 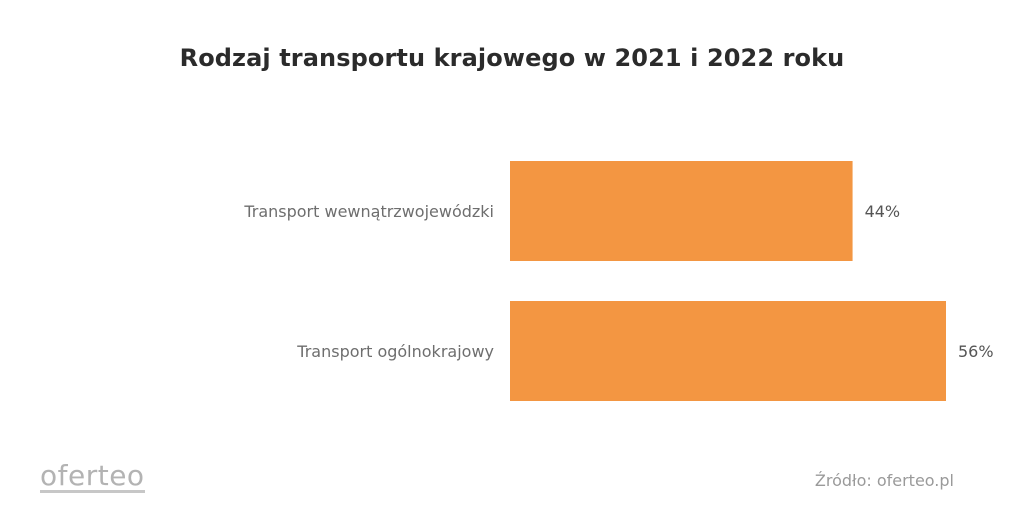 I want to click on category-label-0: Transport wewnątrzwojewódzki, so click(x=368, y=211).